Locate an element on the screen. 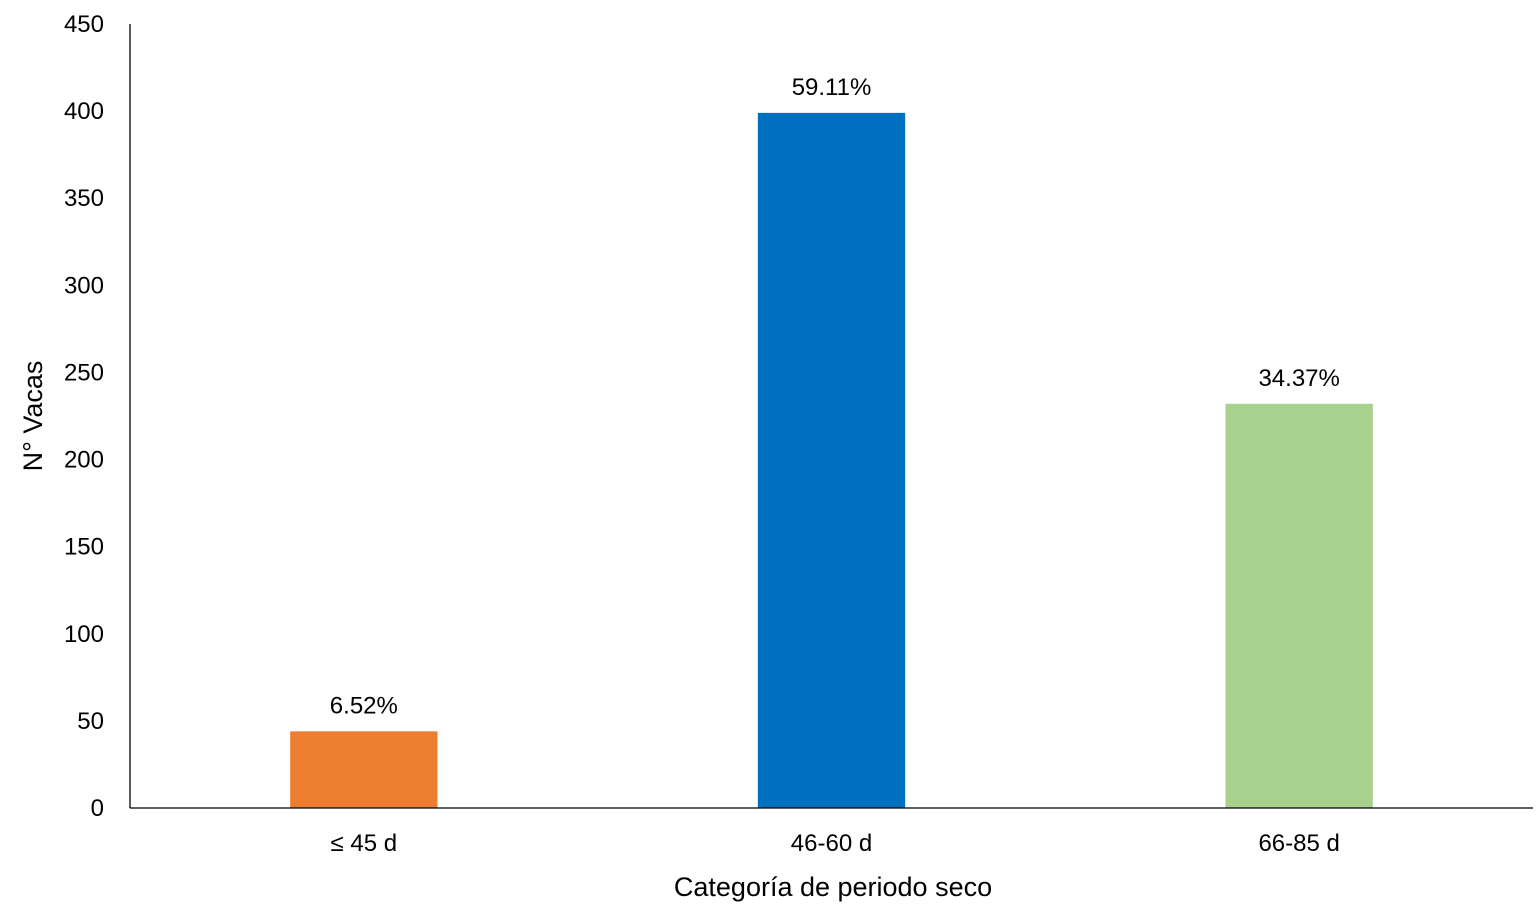 The image size is (1537, 909). x-tick-label: ≤ 45 d is located at coordinates (364, 843).